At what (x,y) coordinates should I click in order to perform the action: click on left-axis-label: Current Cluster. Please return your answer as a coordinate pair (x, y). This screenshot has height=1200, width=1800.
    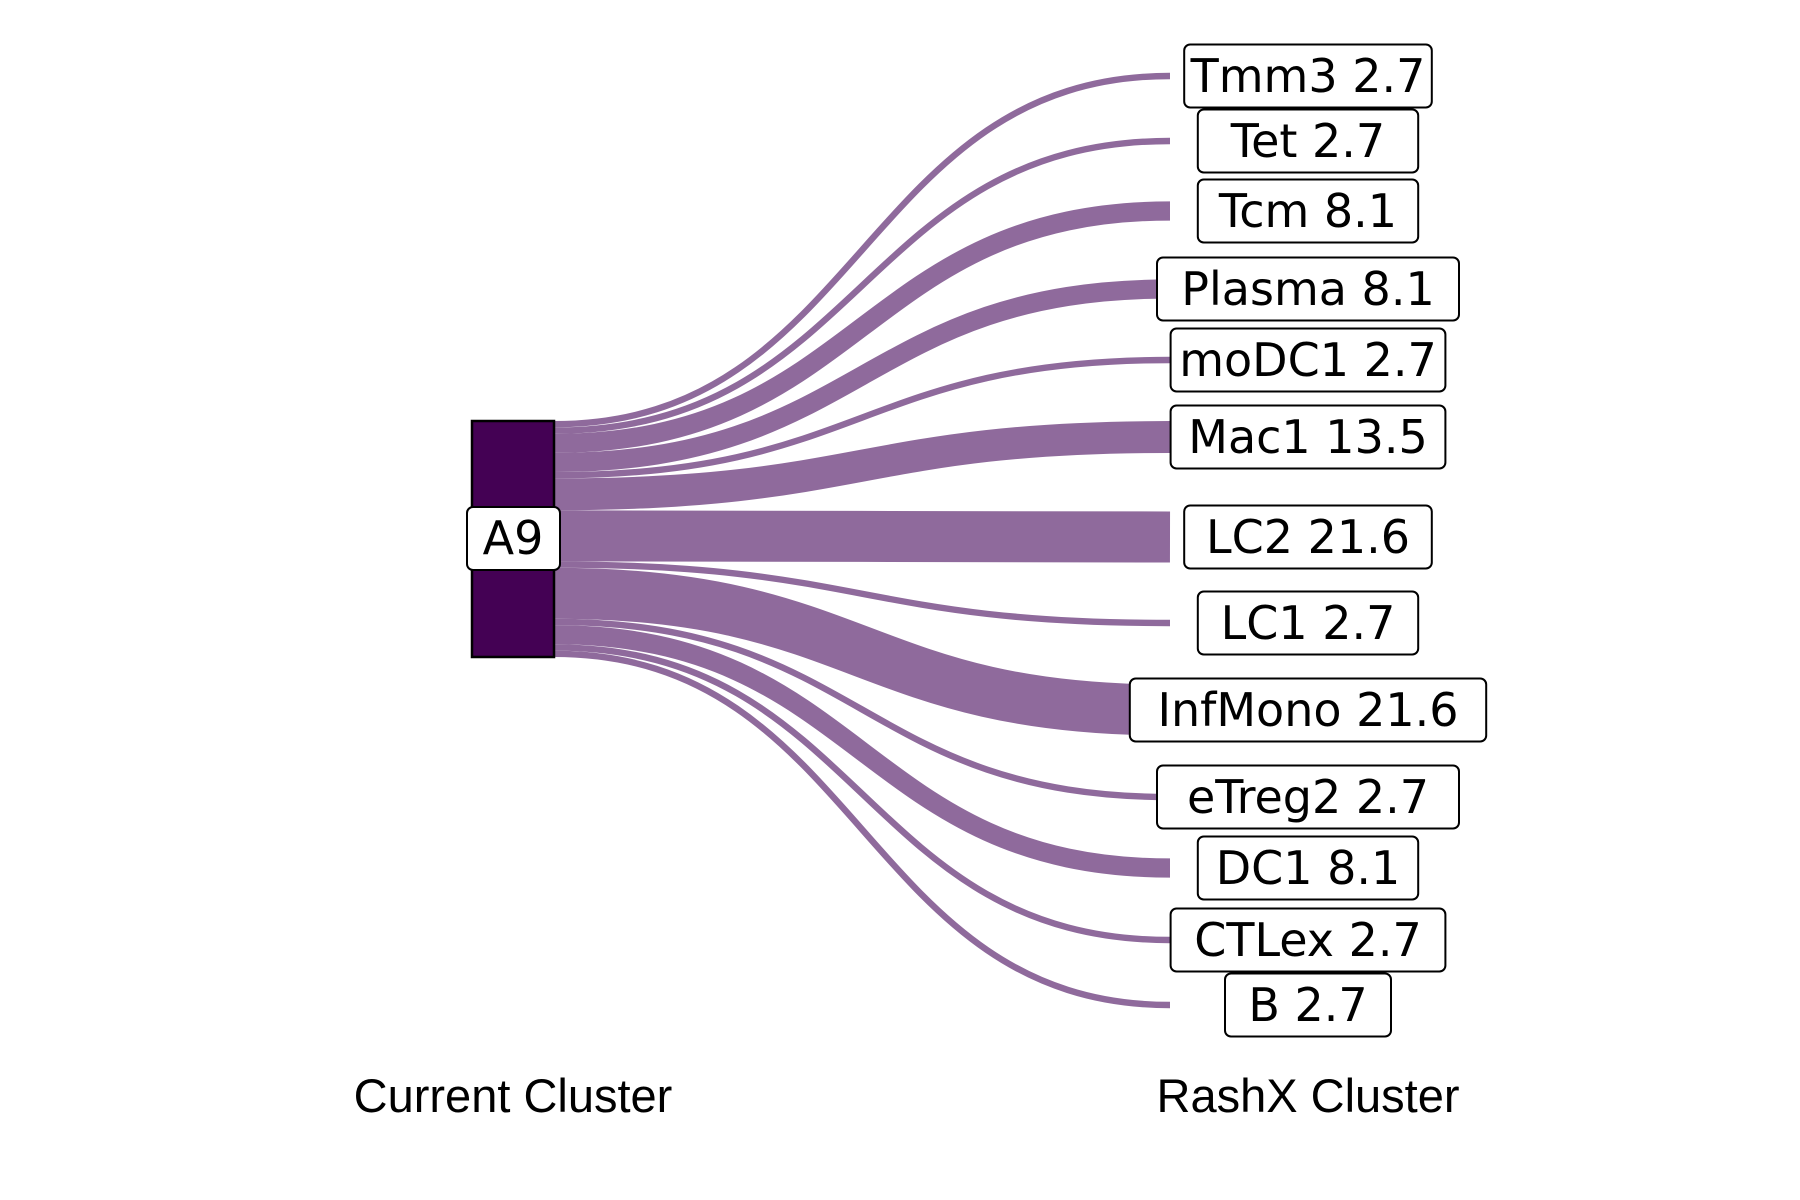
    Looking at the image, I should click on (513, 1095).